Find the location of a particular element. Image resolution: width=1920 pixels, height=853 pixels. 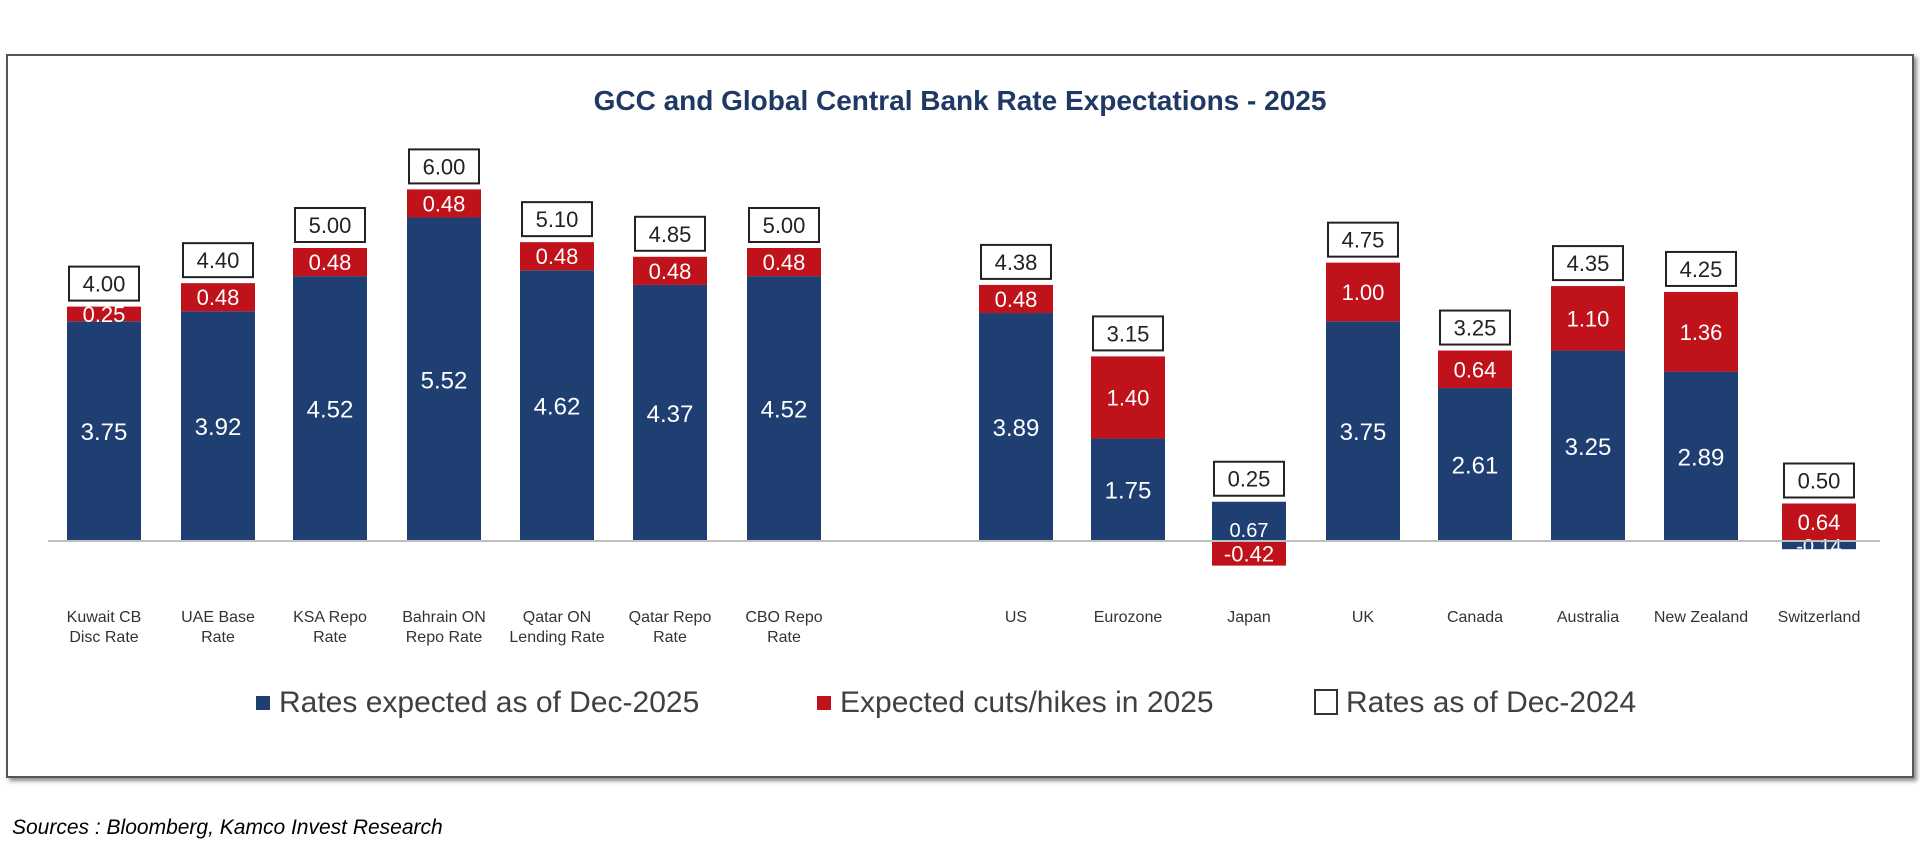

bar-13-change-label: 1.10 is located at coordinates (1588, 318).